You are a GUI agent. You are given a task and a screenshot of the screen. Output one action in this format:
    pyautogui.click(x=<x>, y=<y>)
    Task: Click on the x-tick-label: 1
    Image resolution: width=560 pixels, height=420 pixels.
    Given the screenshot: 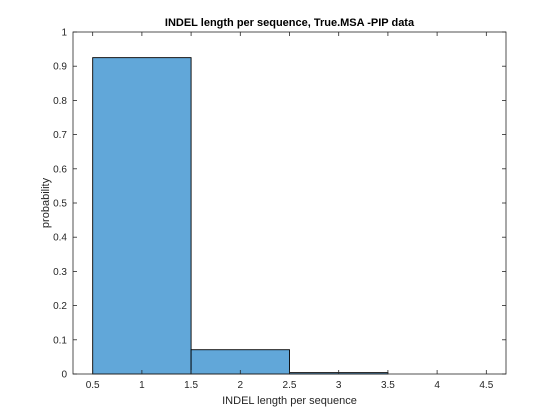 What is the action you would take?
    pyautogui.click(x=142, y=385)
    